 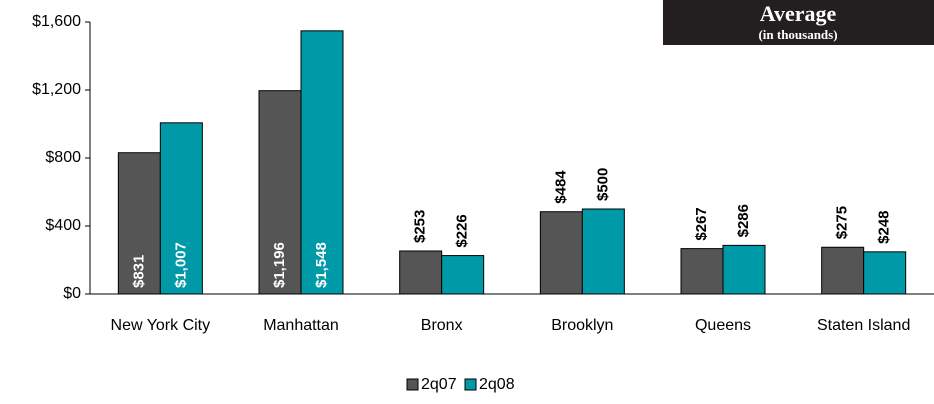 What do you see at coordinates (56, 89) in the screenshot?
I see `y-tick-label: $1,200` at bounding box center [56, 89].